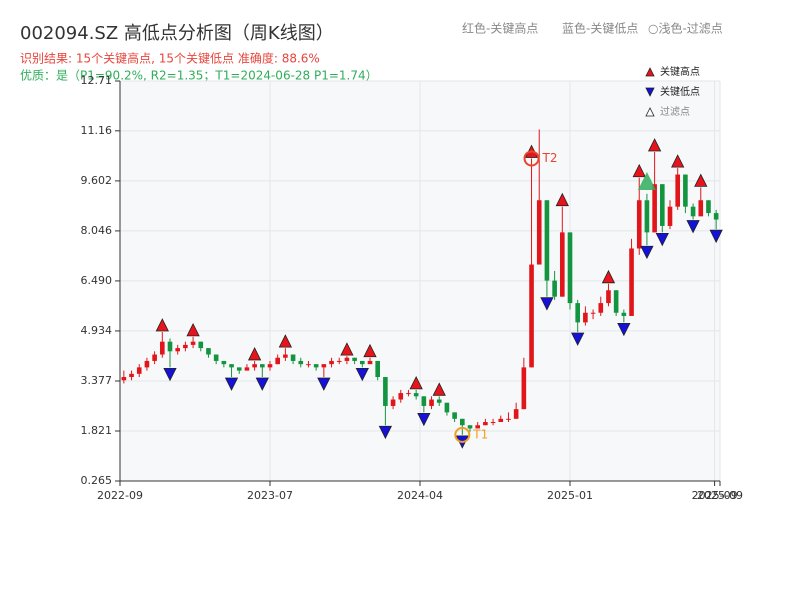 This screenshot has width=800, height=604. I want to click on x-tick-label: 2023-07, so click(270, 495).